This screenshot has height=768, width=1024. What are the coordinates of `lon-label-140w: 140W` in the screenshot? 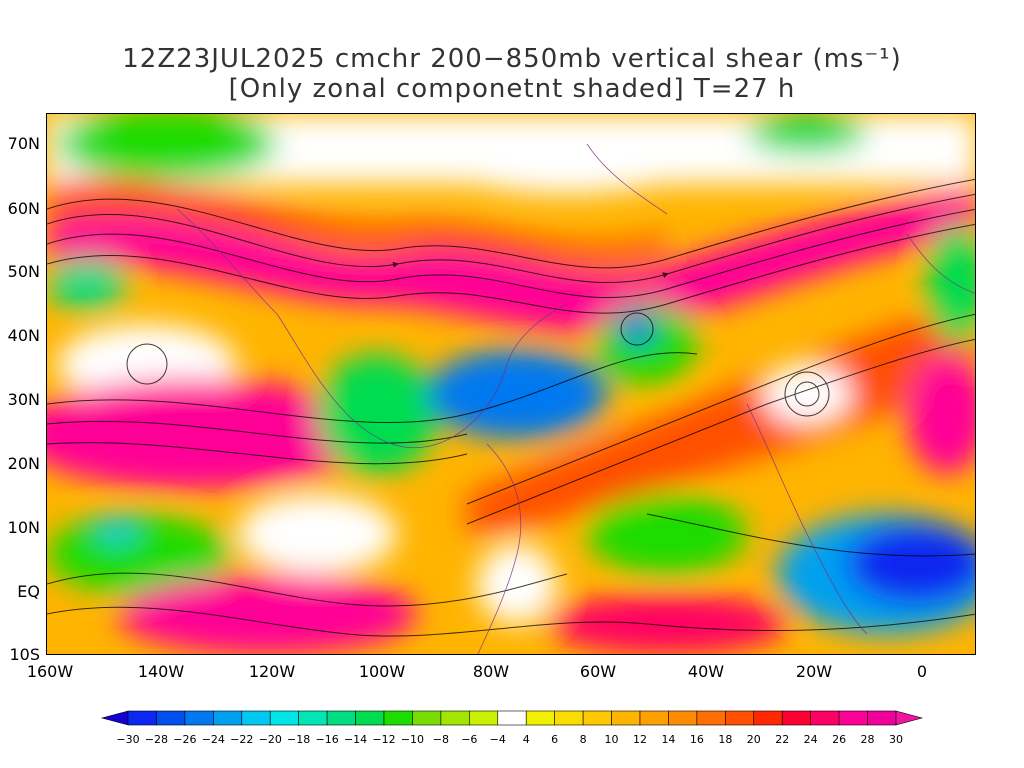 It's located at (161, 671).